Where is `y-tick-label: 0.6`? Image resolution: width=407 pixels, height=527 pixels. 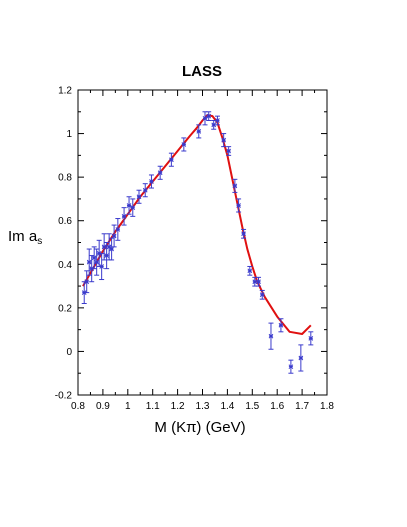
y-tick-label: 0.6 is located at coordinates (65, 221).